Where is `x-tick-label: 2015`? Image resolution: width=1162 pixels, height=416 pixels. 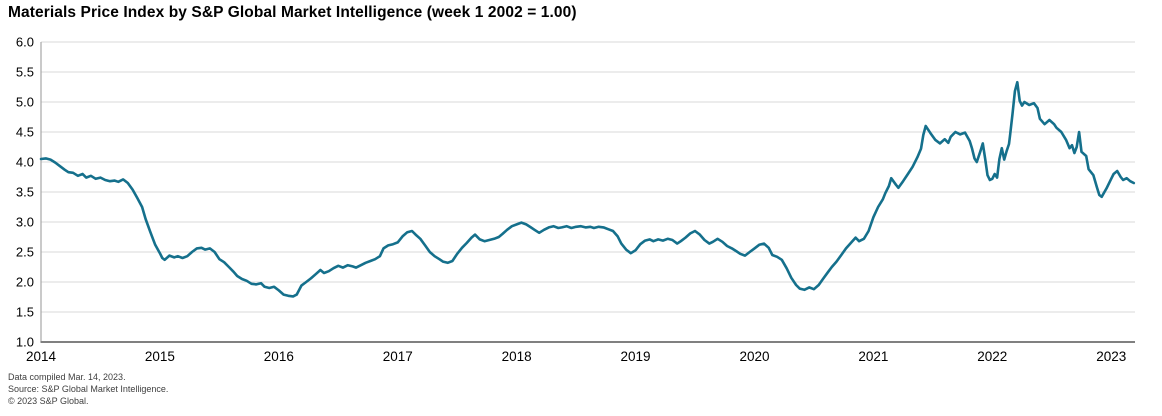
x-tick-label: 2015 is located at coordinates (160, 356).